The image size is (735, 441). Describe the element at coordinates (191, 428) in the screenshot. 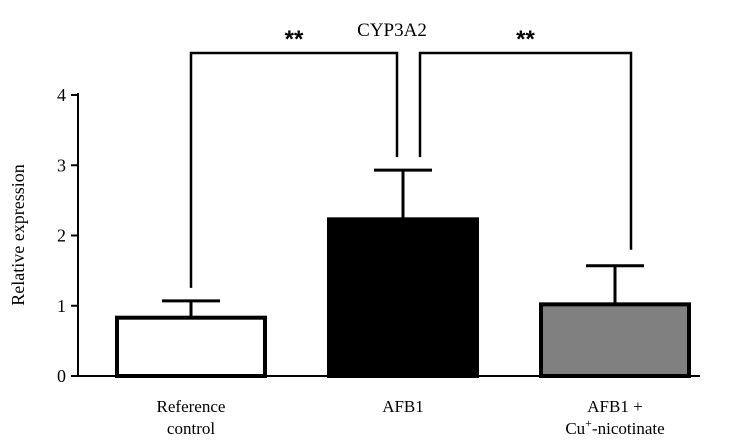

I see `x-tick-label: control` at that location.